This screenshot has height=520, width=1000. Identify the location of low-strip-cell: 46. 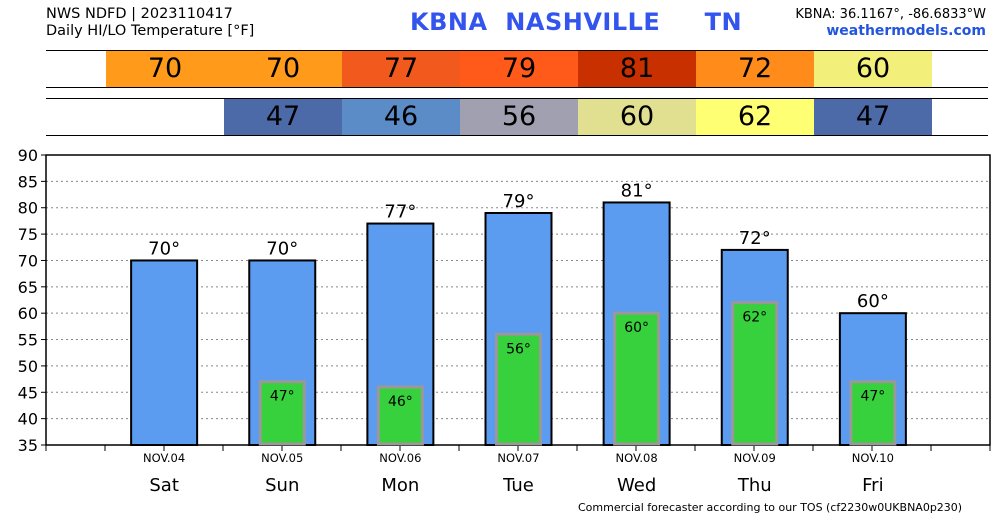
(401, 117).